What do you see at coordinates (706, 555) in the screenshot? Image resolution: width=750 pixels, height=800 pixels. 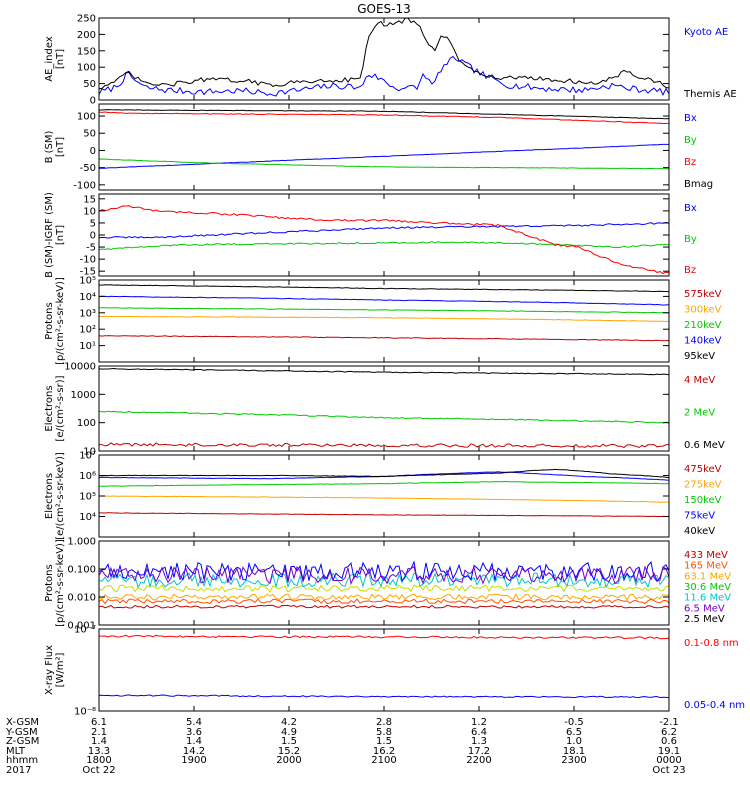 I see `legend-entry: 433 MeV` at bounding box center [706, 555].